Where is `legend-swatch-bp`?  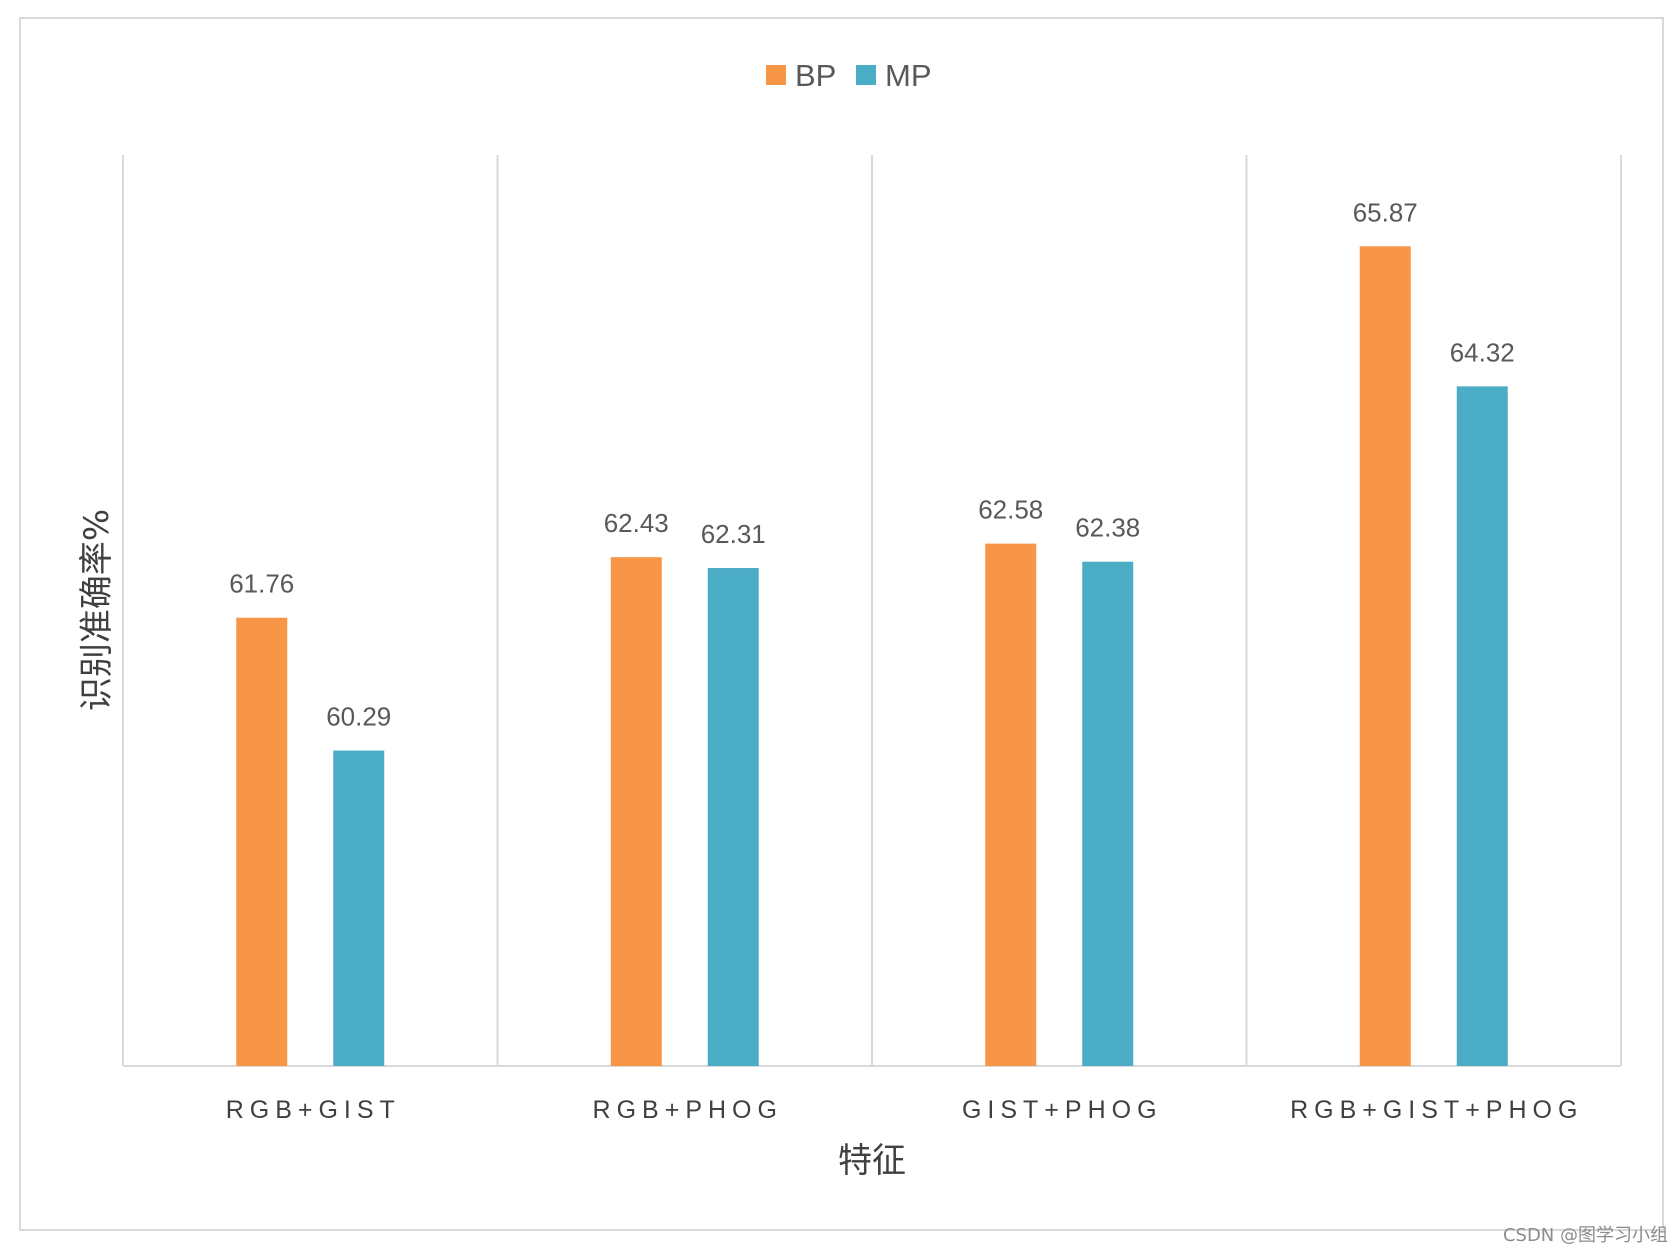
legend-swatch-bp is located at coordinates (776, 75).